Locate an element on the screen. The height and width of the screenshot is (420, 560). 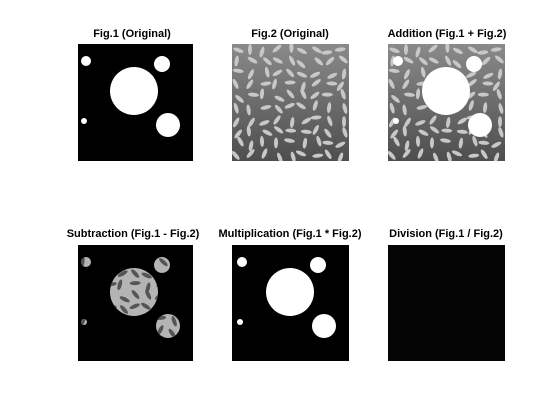
rice-grains is located at coordinates (290, 102).